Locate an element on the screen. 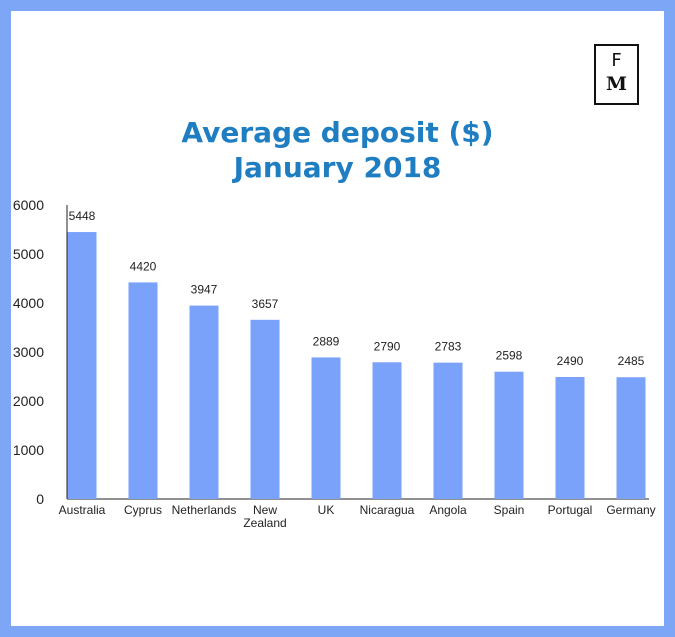  x-tick-label: Angola is located at coordinates (448, 510).